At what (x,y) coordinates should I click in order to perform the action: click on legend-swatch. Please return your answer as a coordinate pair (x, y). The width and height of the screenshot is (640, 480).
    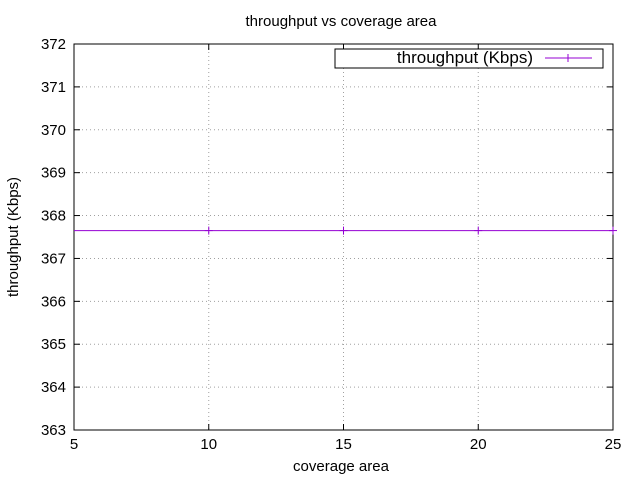
    Looking at the image, I should click on (568, 58).